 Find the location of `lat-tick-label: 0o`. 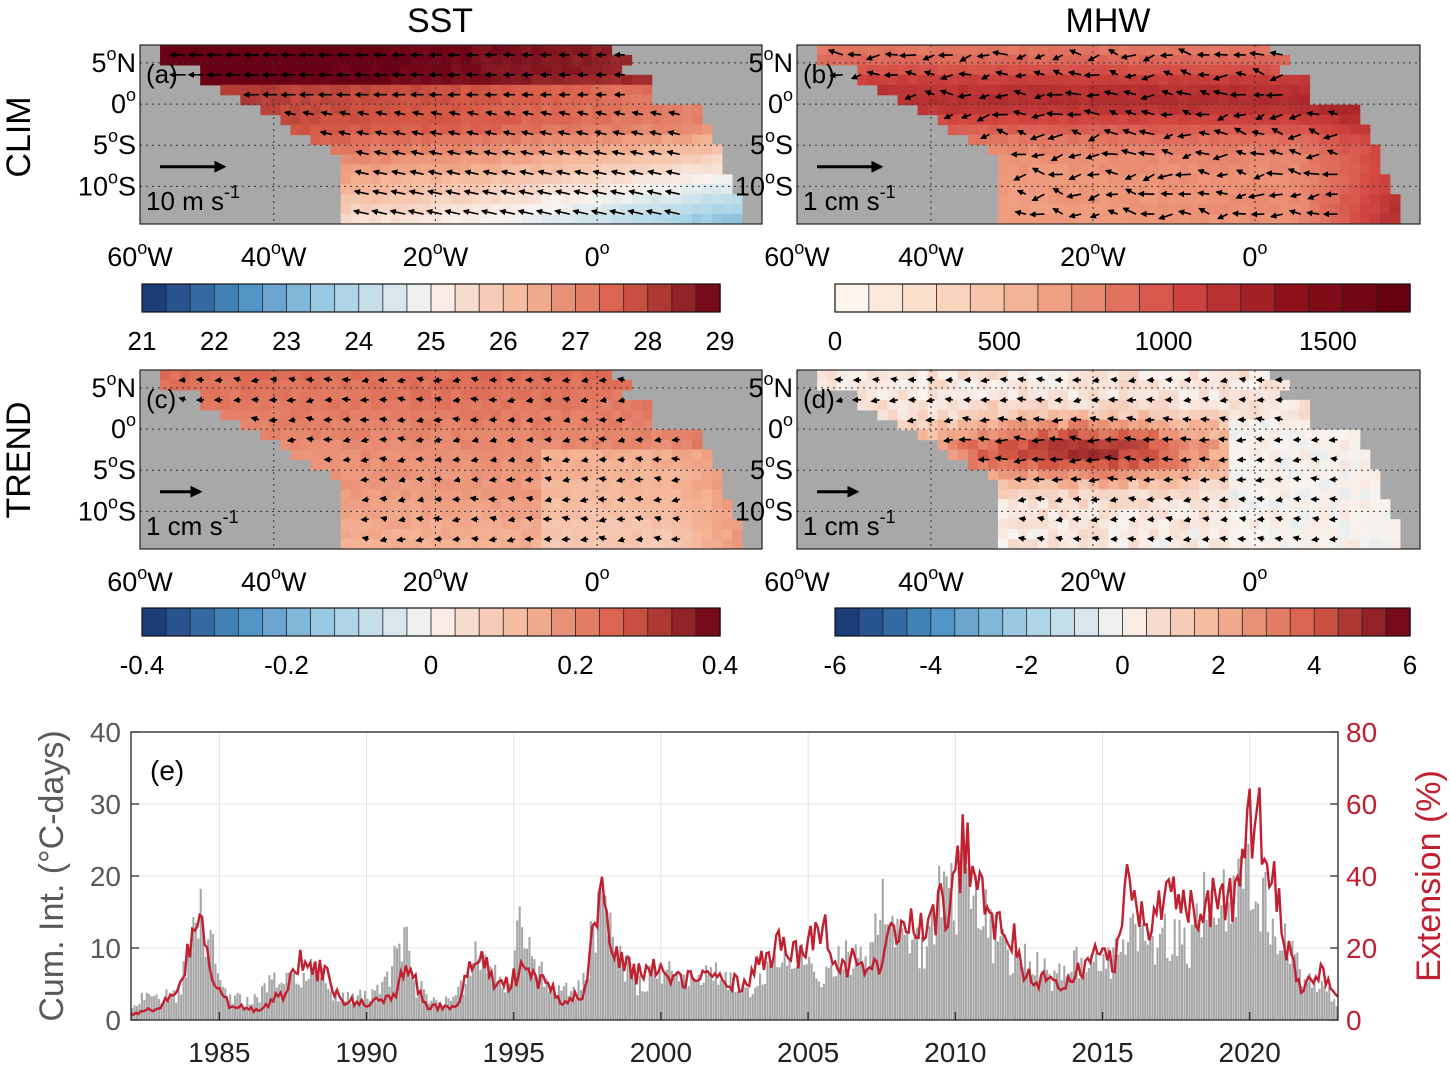

lat-tick-label: 0o is located at coordinates (123, 102).